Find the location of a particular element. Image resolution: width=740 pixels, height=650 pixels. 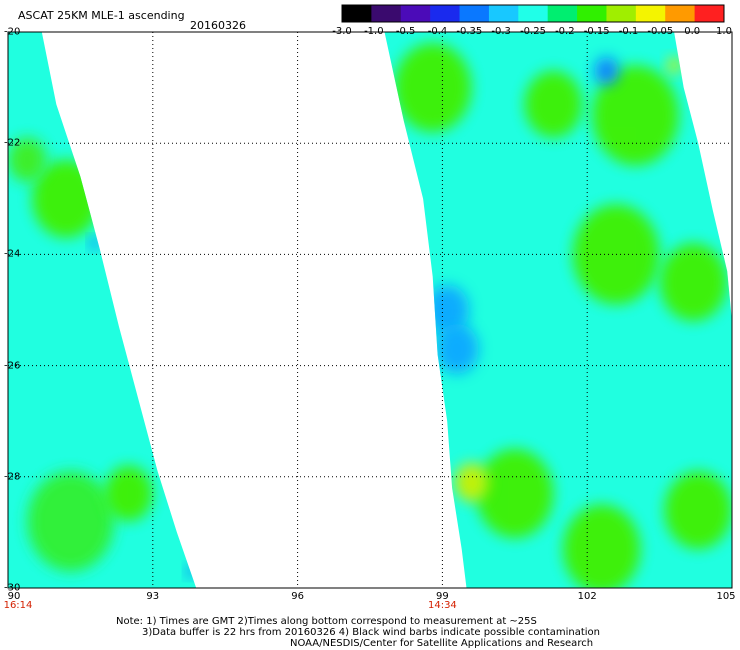

colorbar is located at coordinates (533, 13).